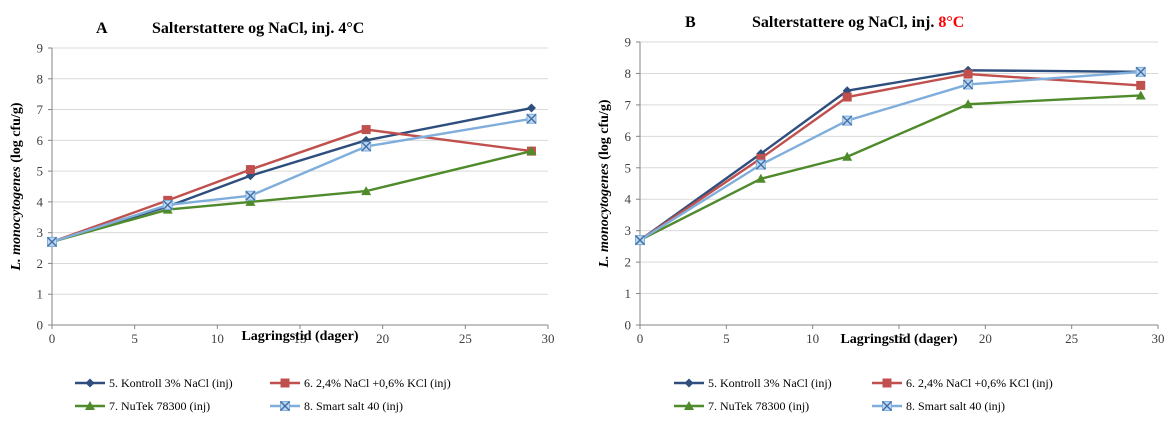  Describe the element at coordinates (40, 232) in the screenshot. I see `y-tick-label: 3` at that location.